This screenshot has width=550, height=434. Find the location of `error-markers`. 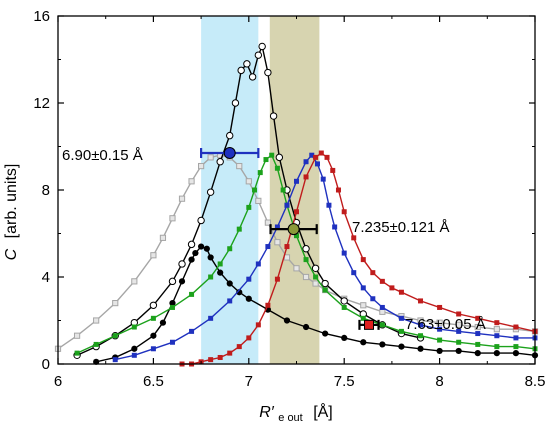

error-markers is located at coordinates (290, 238).